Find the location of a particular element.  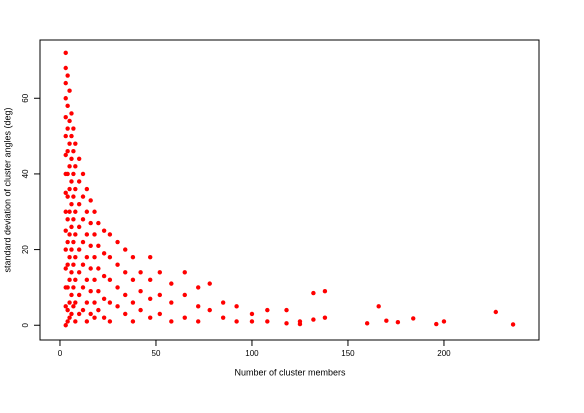

y-tick-label: 60 is located at coordinates (25, 97).